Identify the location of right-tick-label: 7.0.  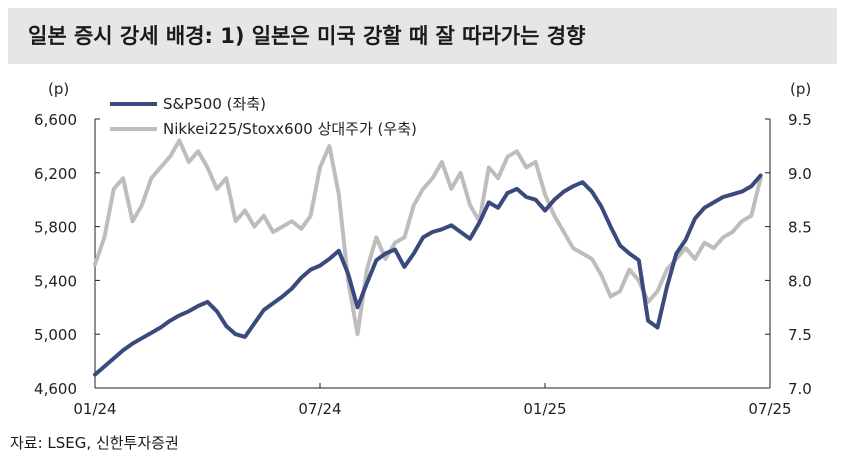
(800, 389).